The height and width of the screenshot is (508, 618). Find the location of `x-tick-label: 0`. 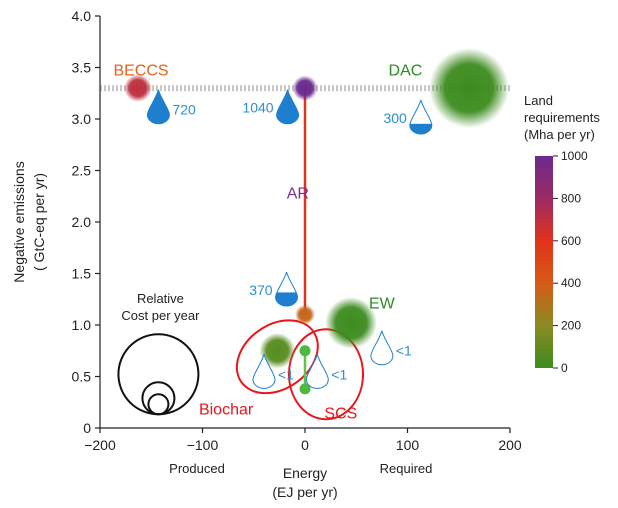

x-tick-label: 0 is located at coordinates (305, 445).